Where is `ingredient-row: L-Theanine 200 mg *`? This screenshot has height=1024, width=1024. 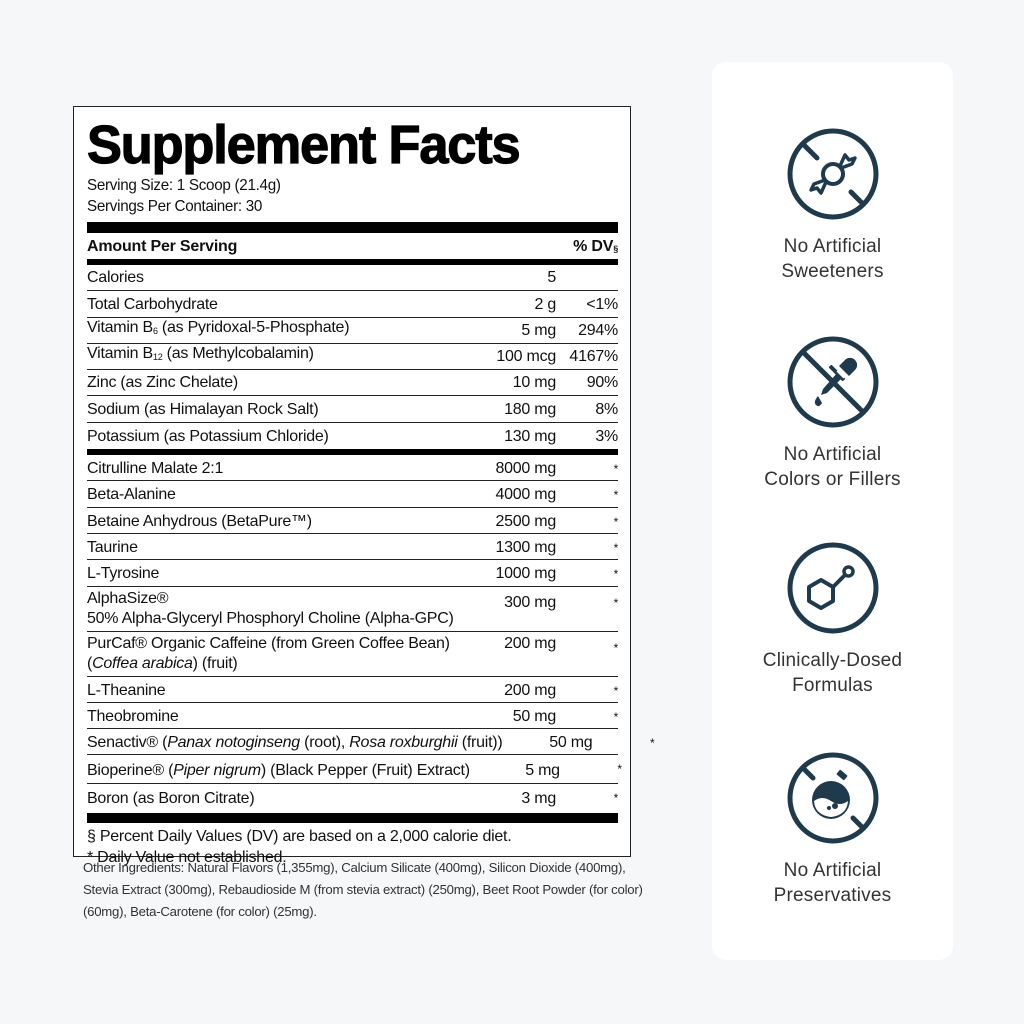 ingredient-row: L-Theanine 200 mg * is located at coordinates (352, 690).